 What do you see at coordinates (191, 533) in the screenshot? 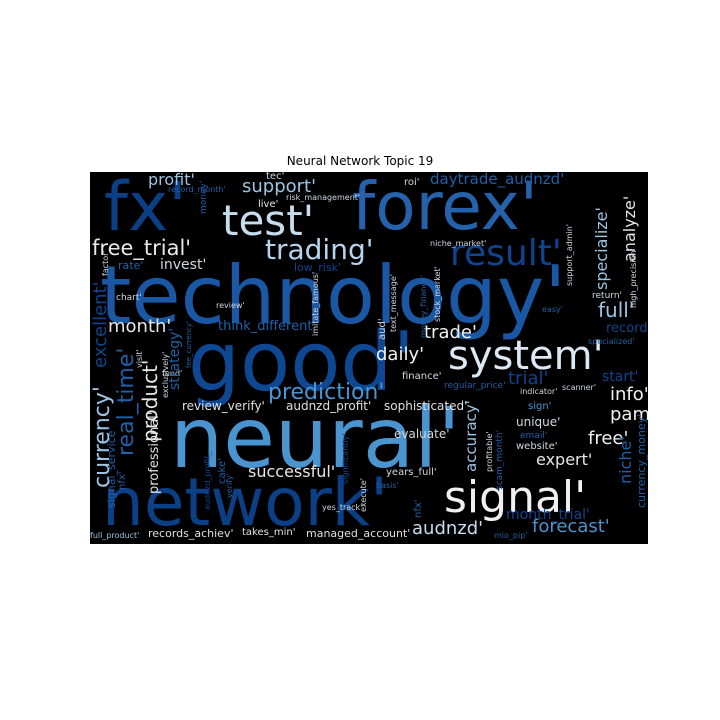
I see `word-records-achiev: records_achiev'` at bounding box center [191, 533].